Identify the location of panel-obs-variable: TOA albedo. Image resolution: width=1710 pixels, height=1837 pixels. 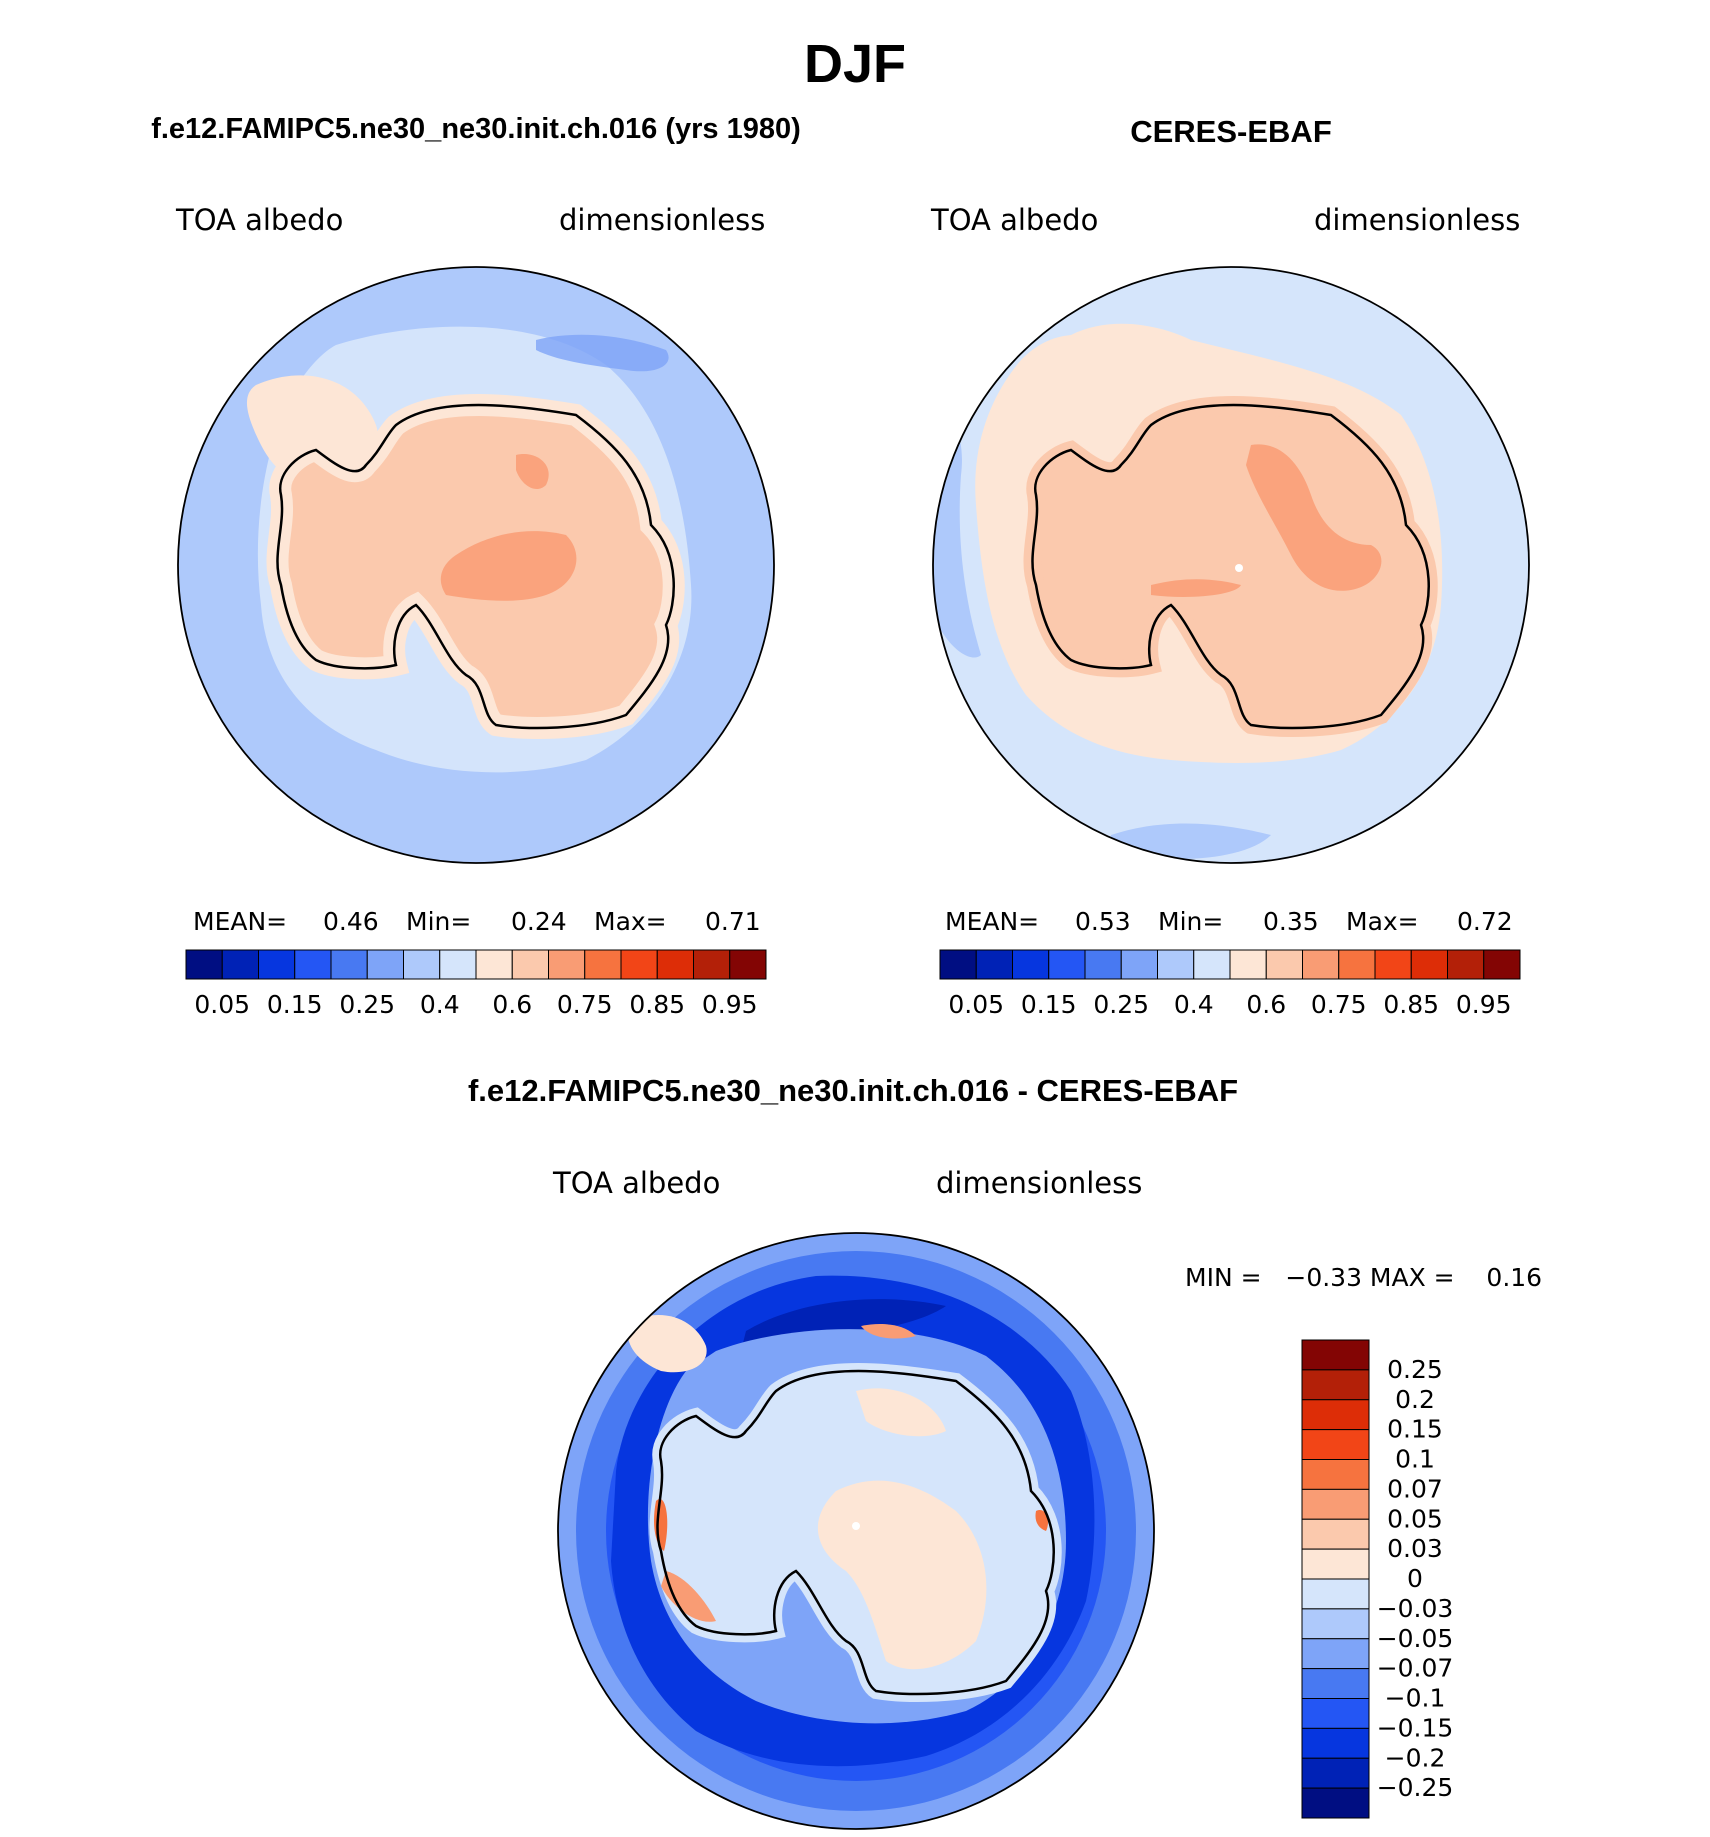
(1014, 220).